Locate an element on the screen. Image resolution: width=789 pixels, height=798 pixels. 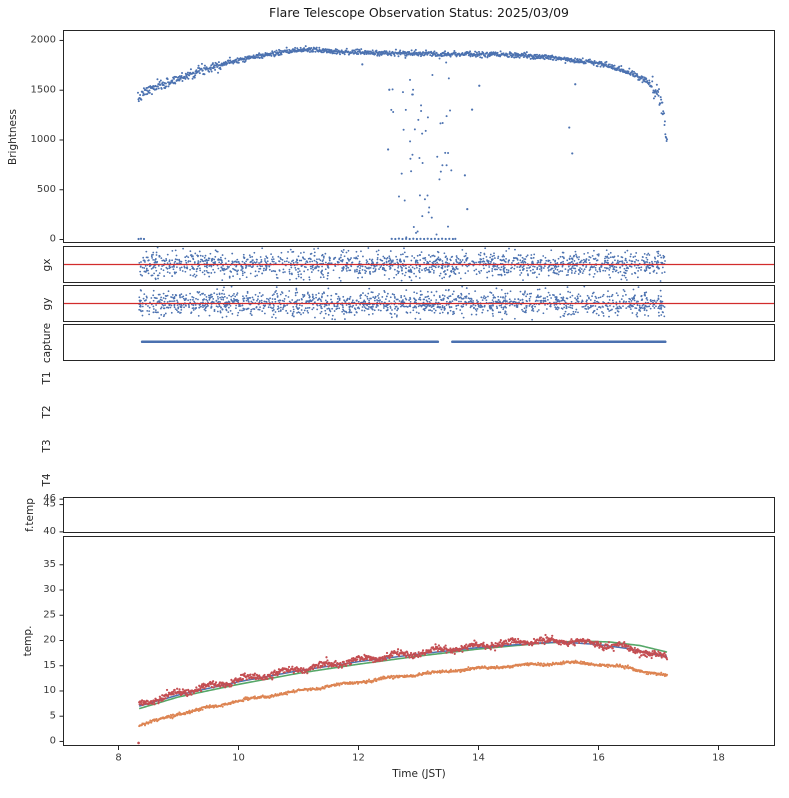
y-axis-label-temp: temp. is located at coordinates (28, 641).